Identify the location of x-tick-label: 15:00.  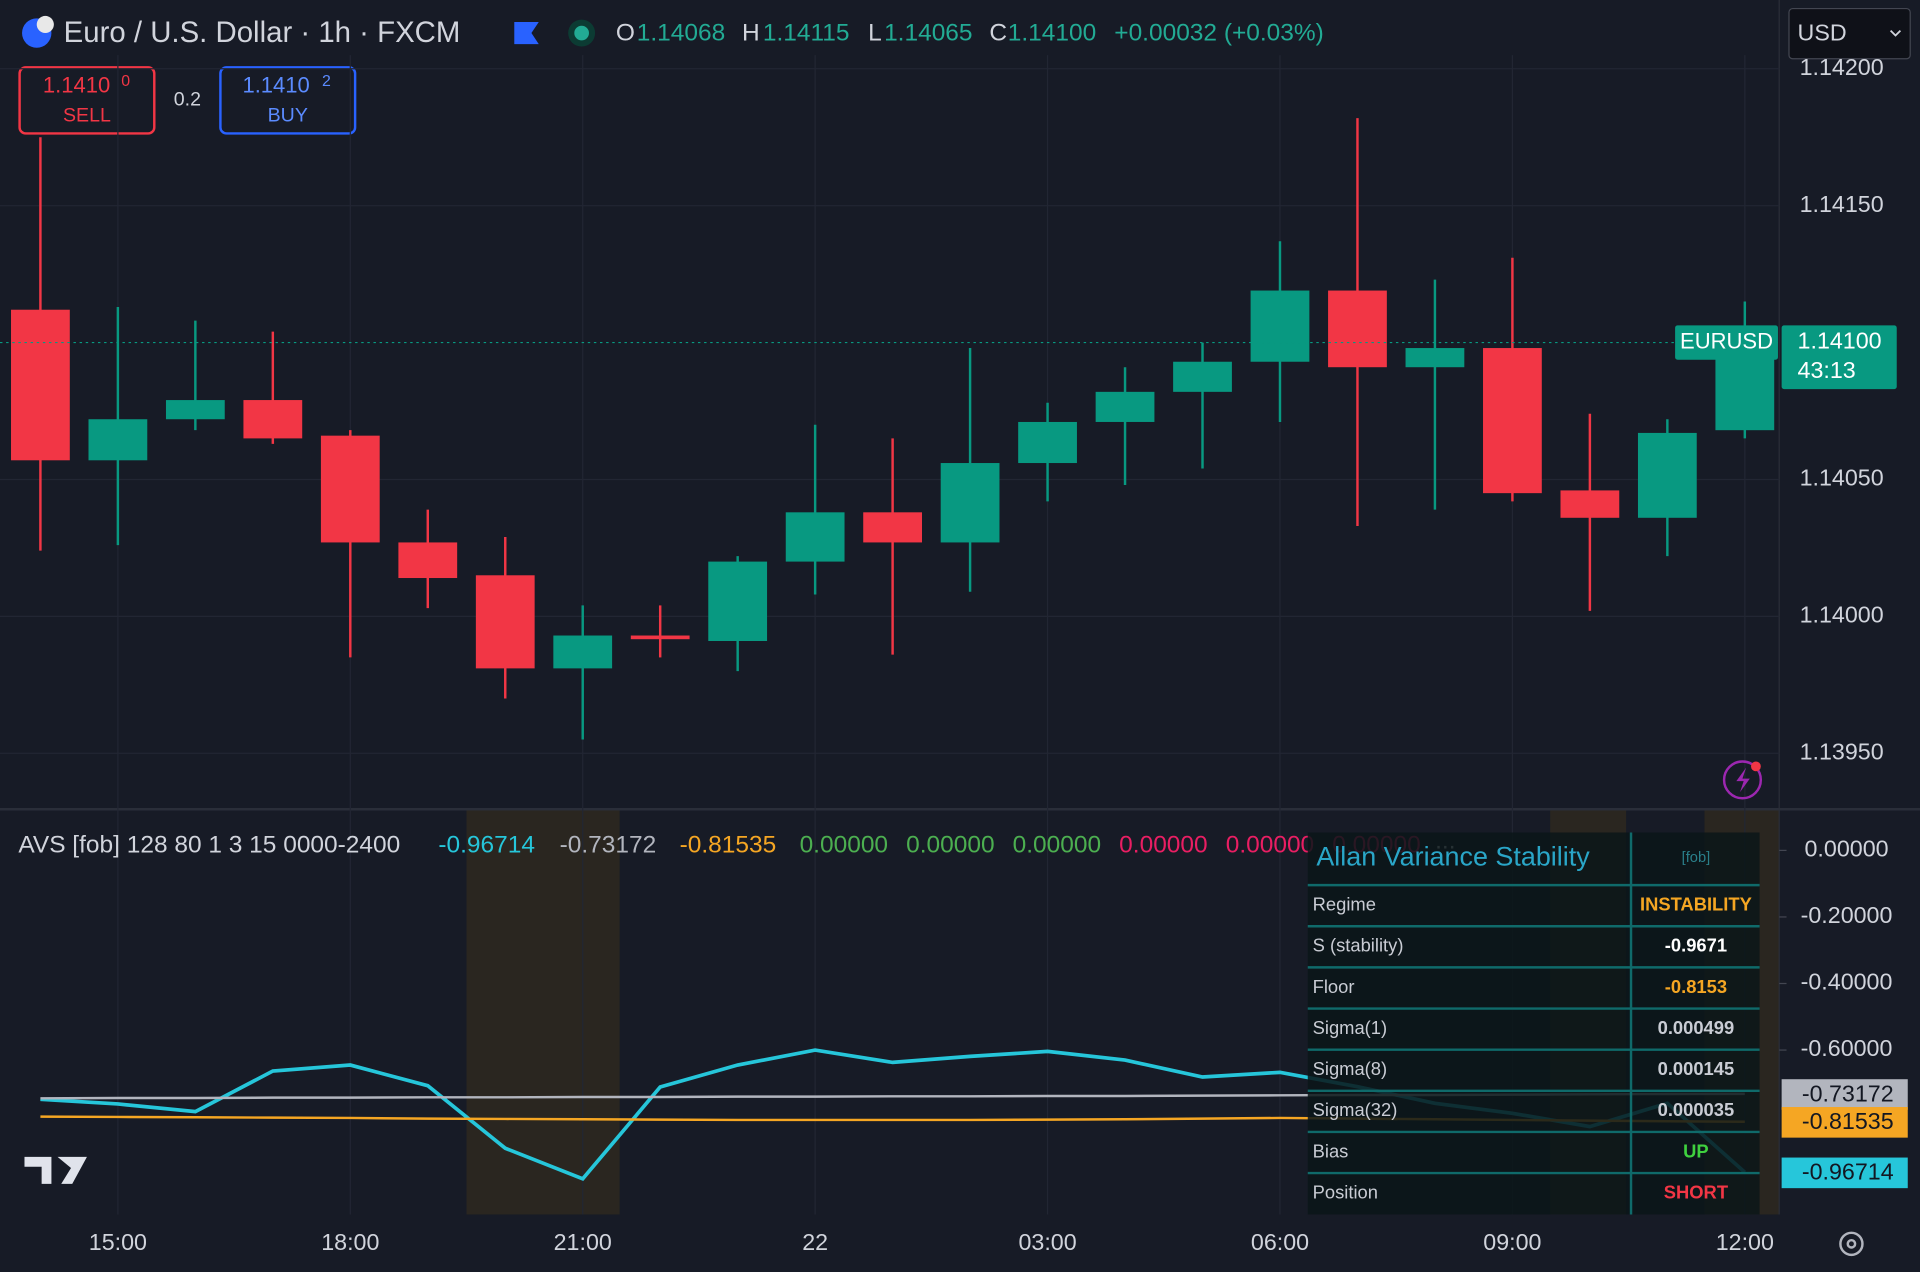
(118, 1242).